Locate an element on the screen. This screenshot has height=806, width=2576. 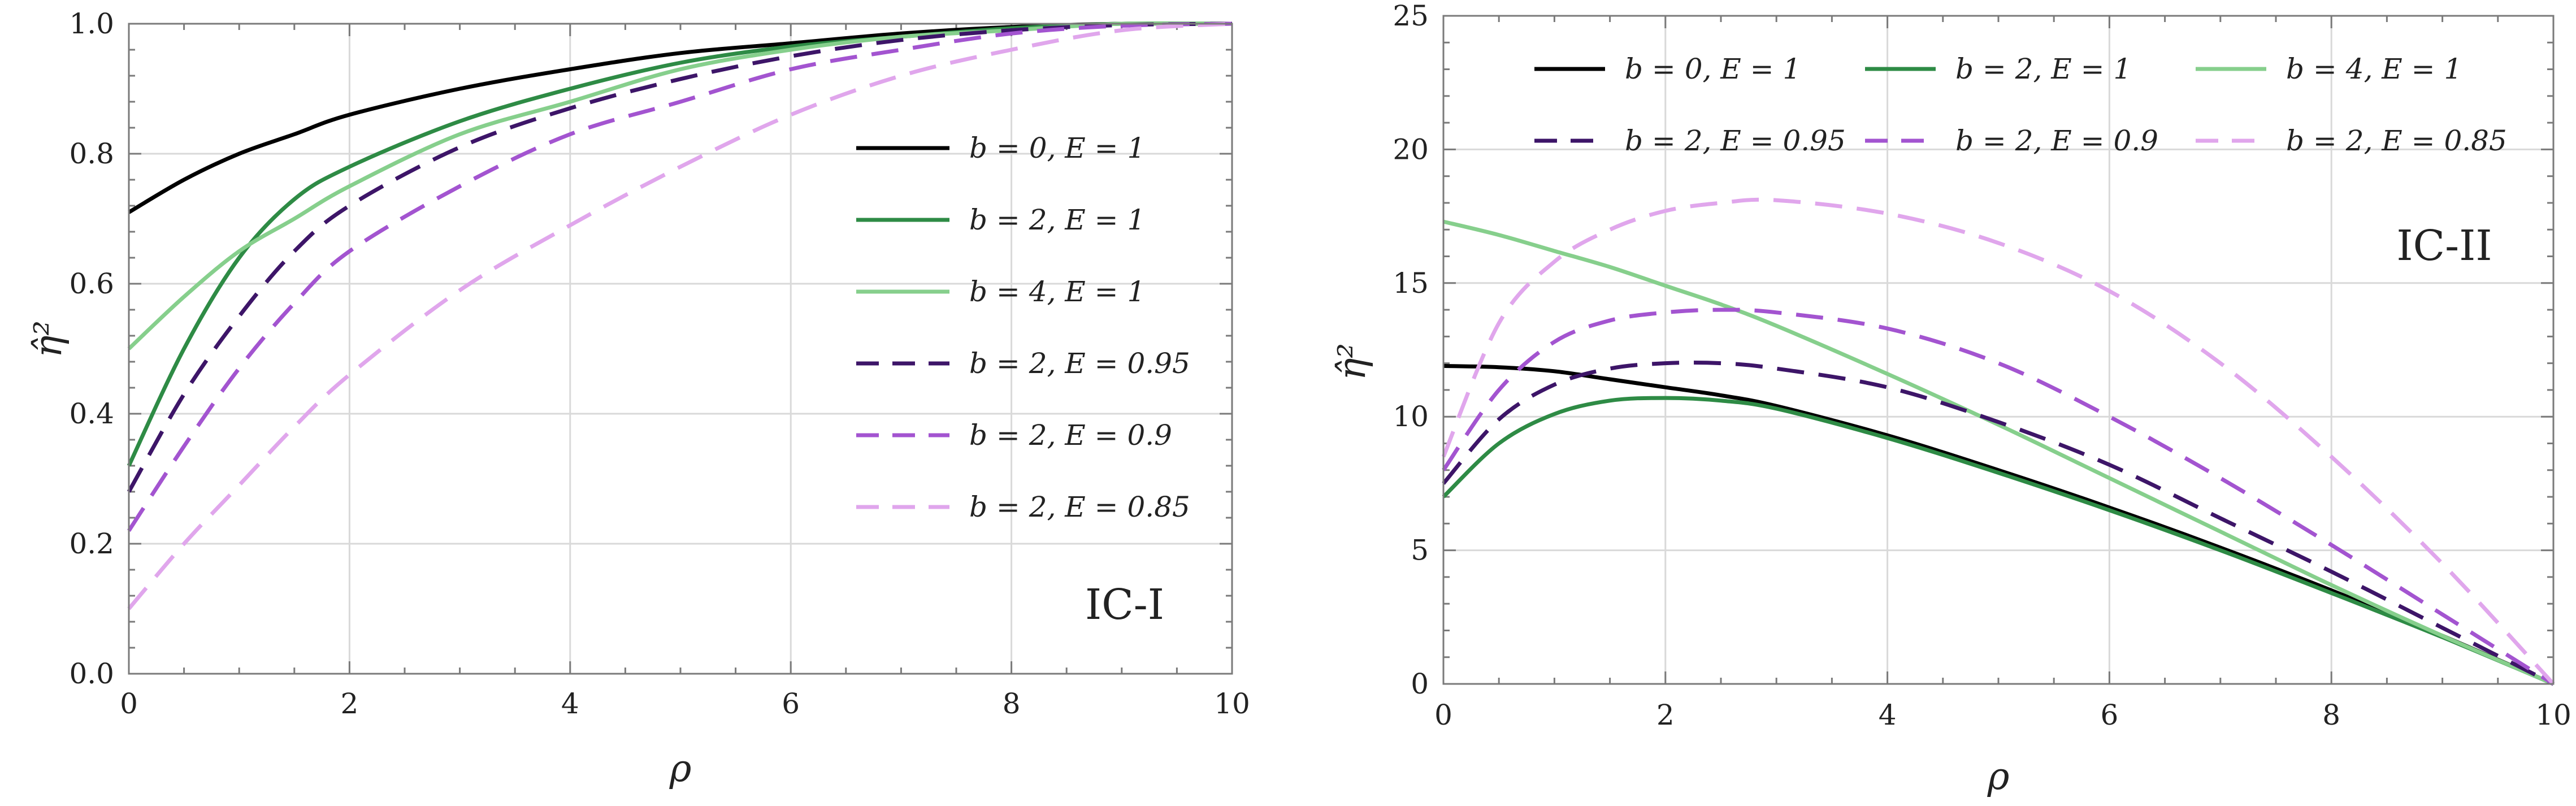
y-tick-label: 0.8 is located at coordinates (91, 153).